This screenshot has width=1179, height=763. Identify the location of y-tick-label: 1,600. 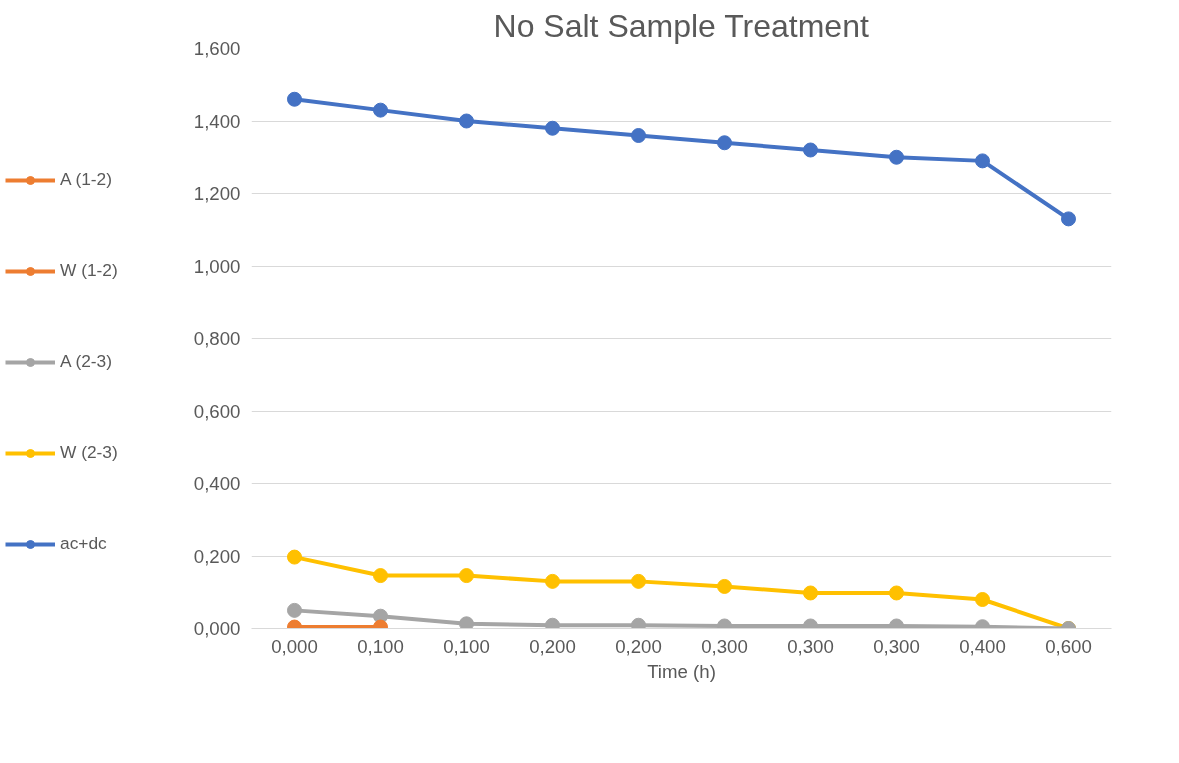
(217, 48).